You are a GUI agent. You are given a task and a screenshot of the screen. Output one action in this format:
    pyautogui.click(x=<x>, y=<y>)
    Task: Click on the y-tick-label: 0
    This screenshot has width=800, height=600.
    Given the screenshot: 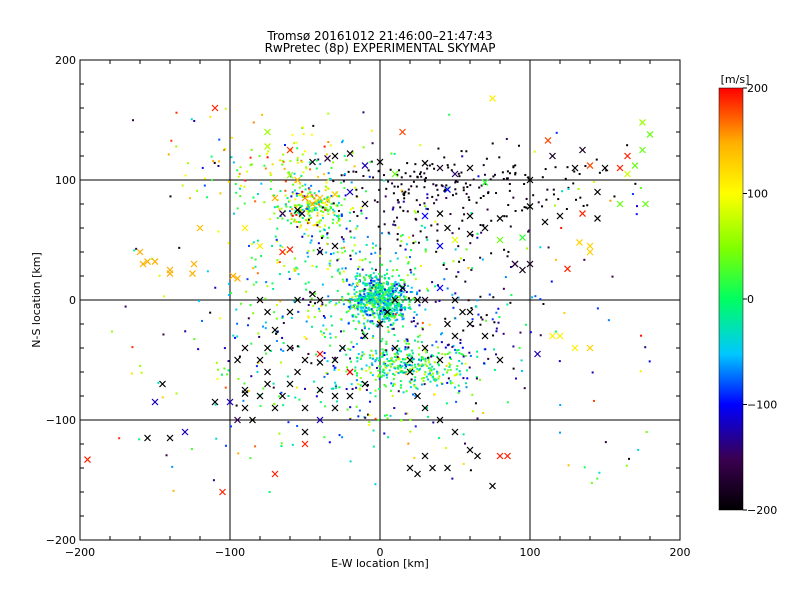 What is the action you would take?
    pyautogui.click(x=72, y=300)
    